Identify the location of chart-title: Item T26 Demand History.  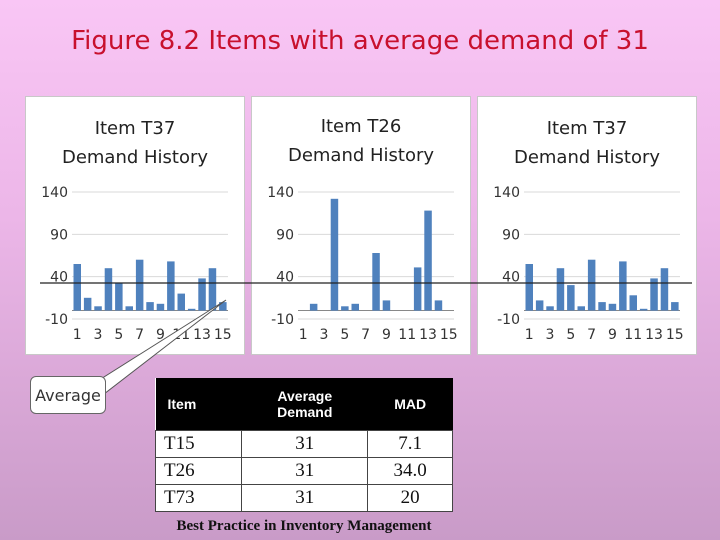
(361, 141).